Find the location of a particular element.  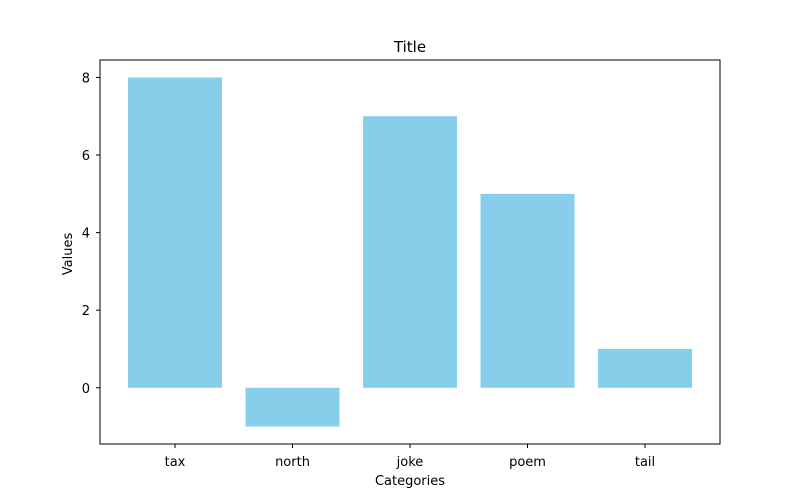

bar-north is located at coordinates (292, 407).